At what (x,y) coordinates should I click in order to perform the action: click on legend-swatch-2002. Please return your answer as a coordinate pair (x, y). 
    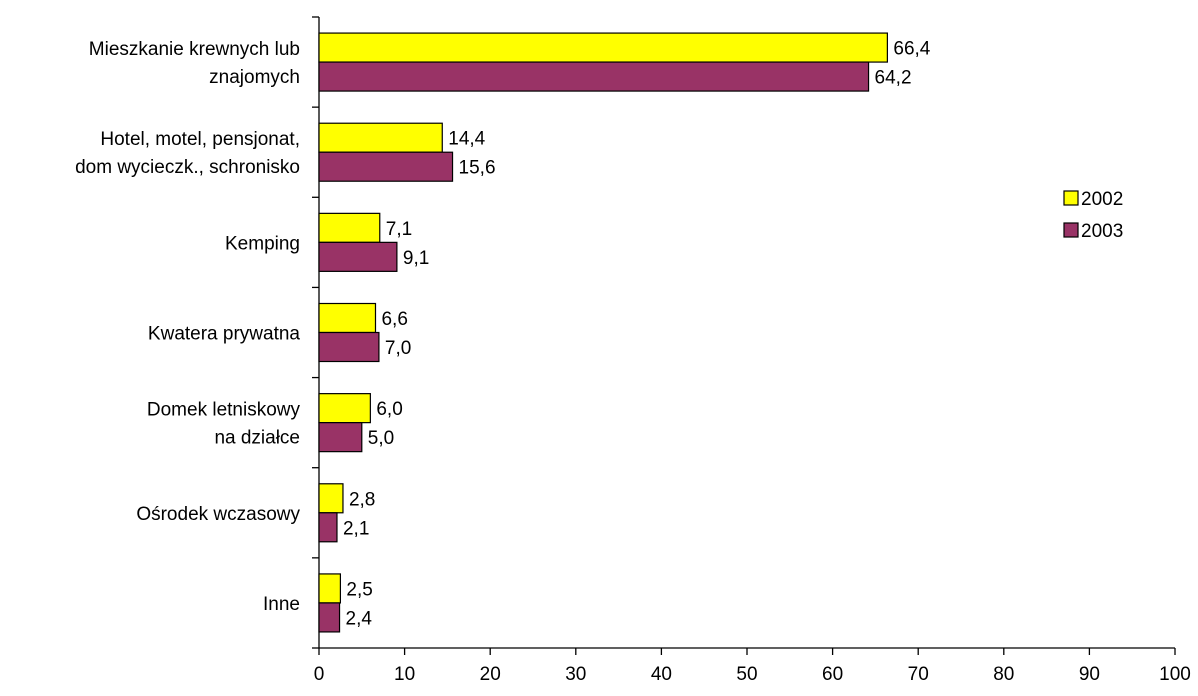
    Looking at the image, I should click on (1071, 198).